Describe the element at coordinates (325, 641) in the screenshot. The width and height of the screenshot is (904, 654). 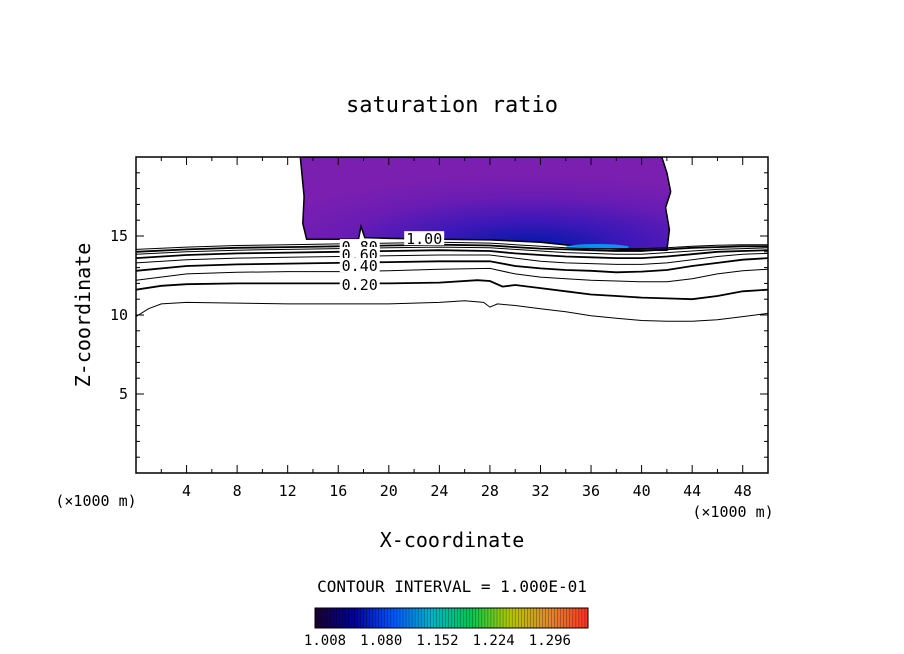
I see `colorbar-tick-label: 1.008` at that location.